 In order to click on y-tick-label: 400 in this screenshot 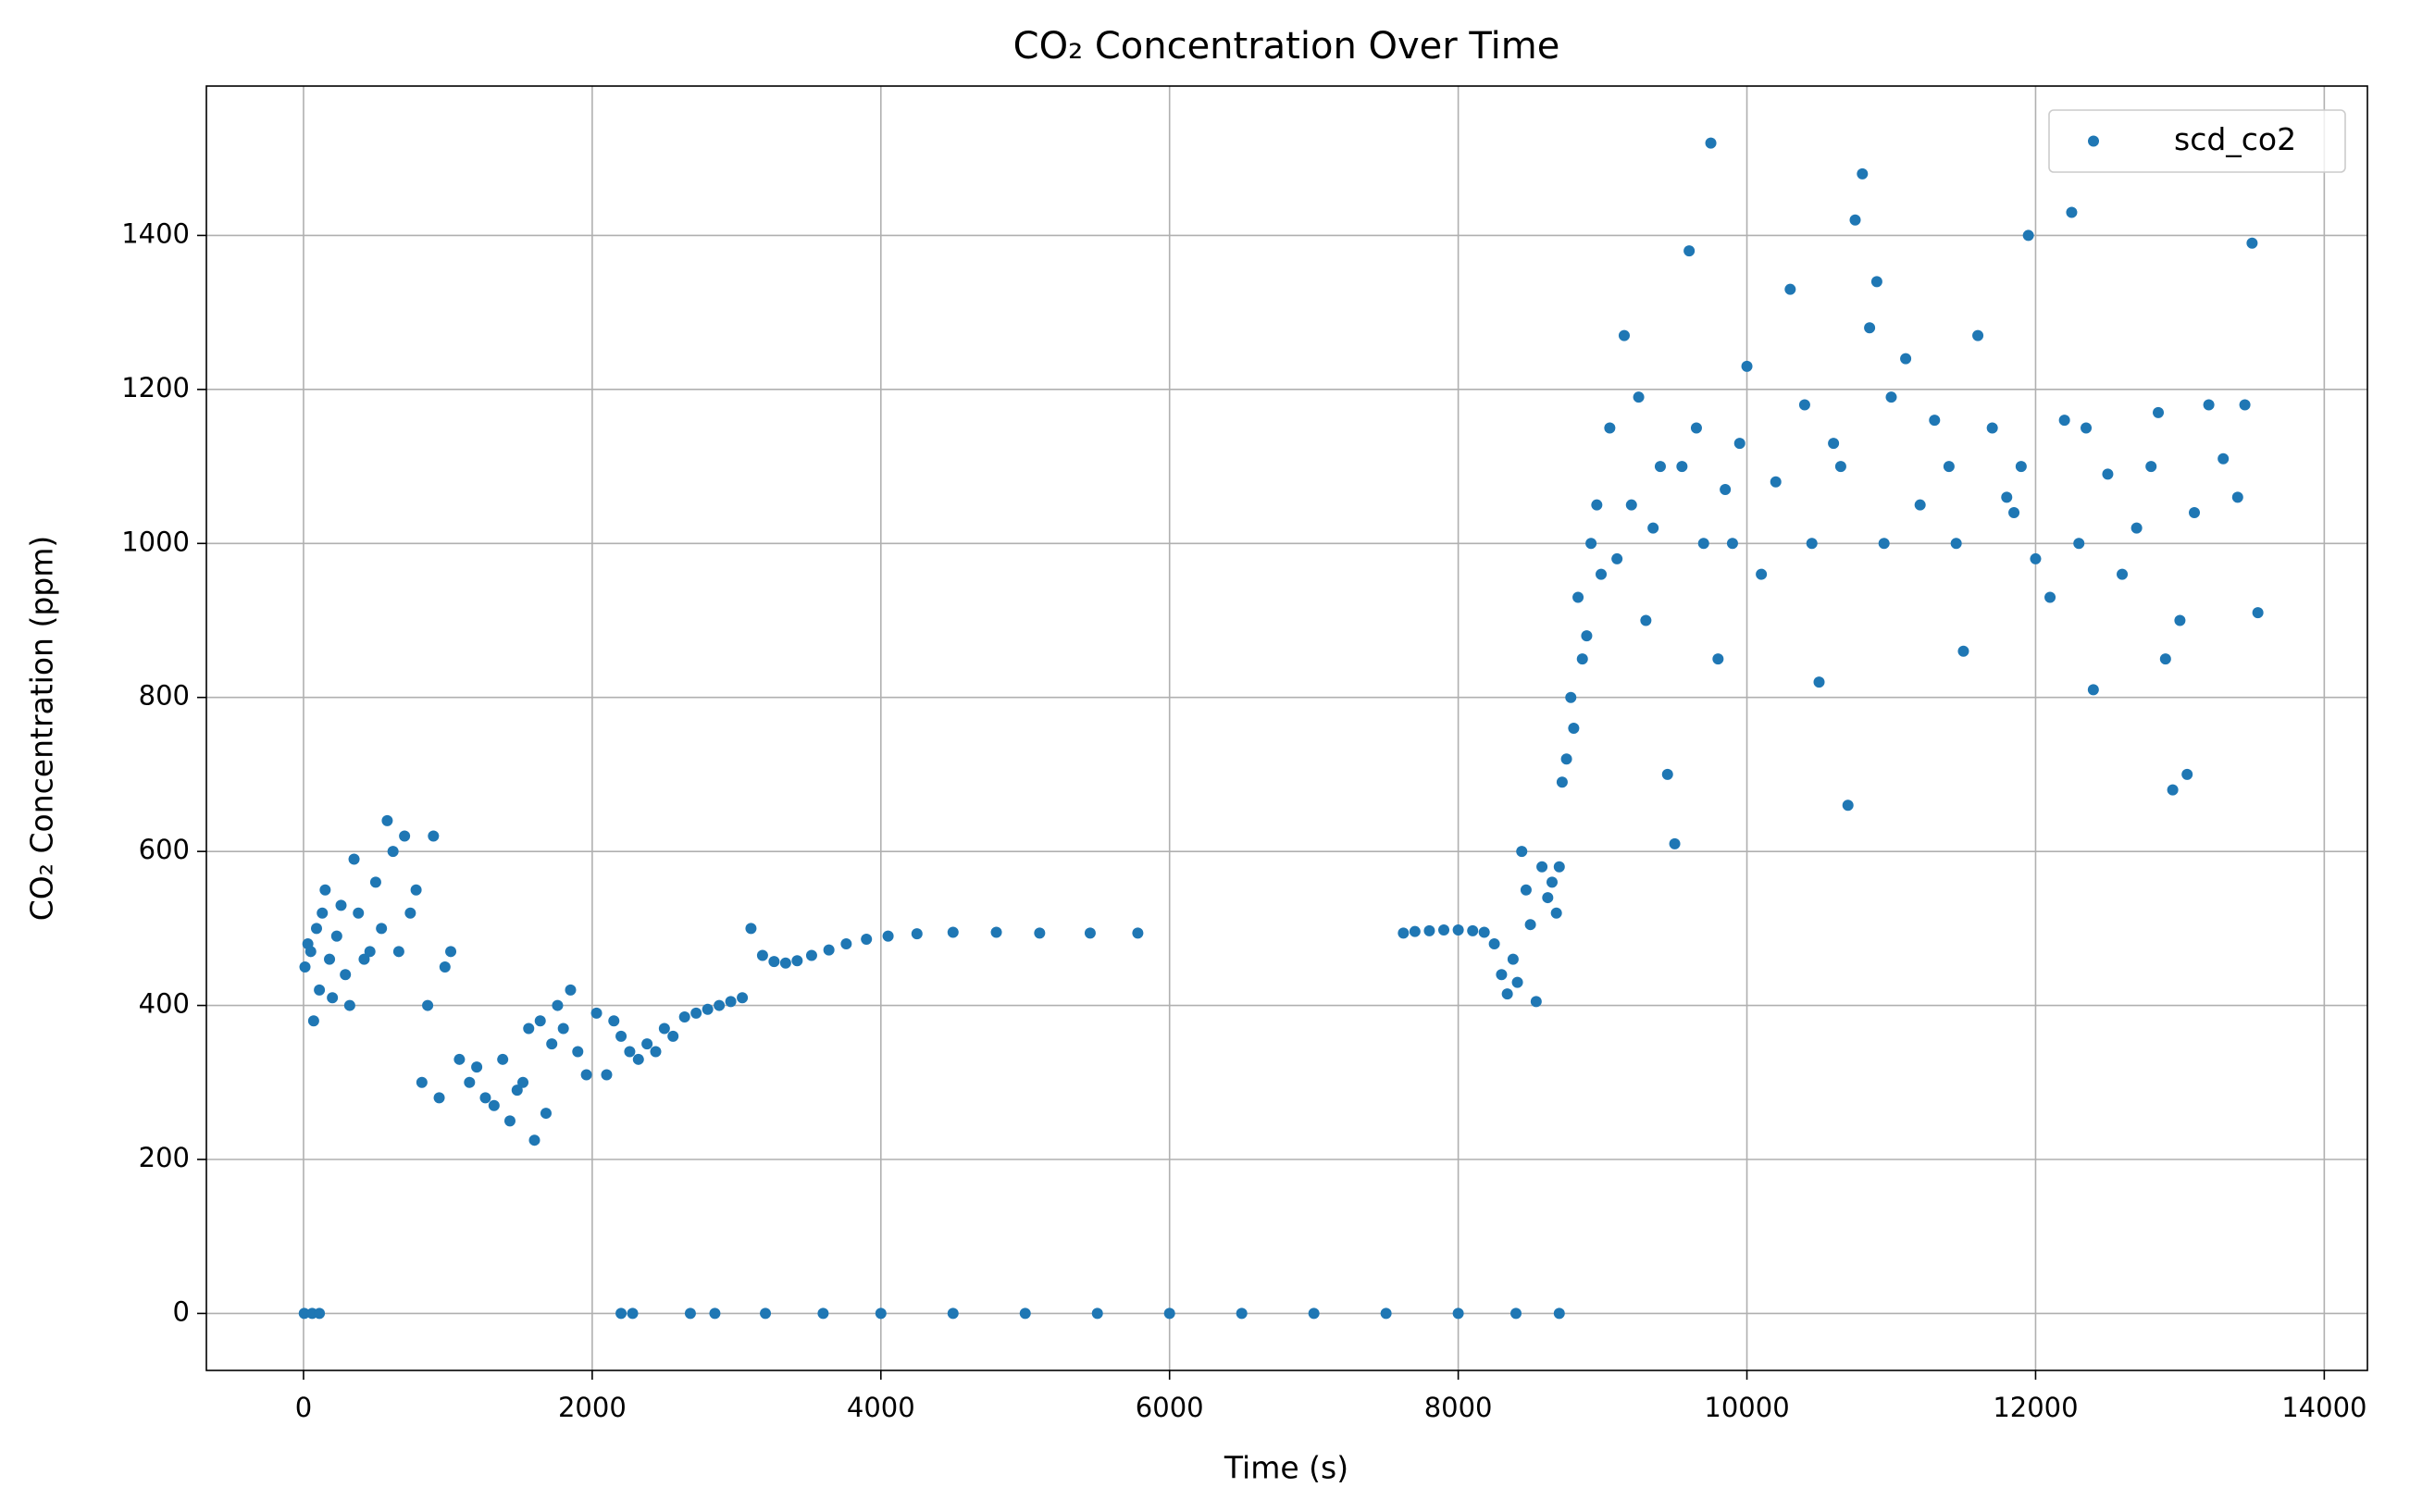, I will do `click(164, 1004)`.